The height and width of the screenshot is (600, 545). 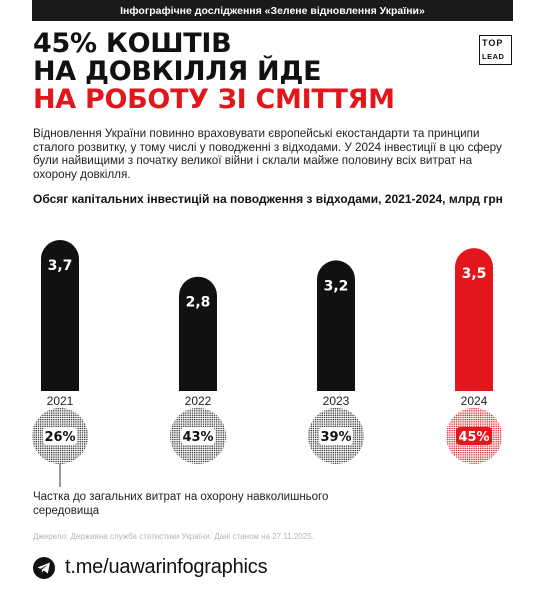 What do you see at coordinates (493, 43) in the screenshot?
I see `logo-top-text: TOP` at bounding box center [493, 43].